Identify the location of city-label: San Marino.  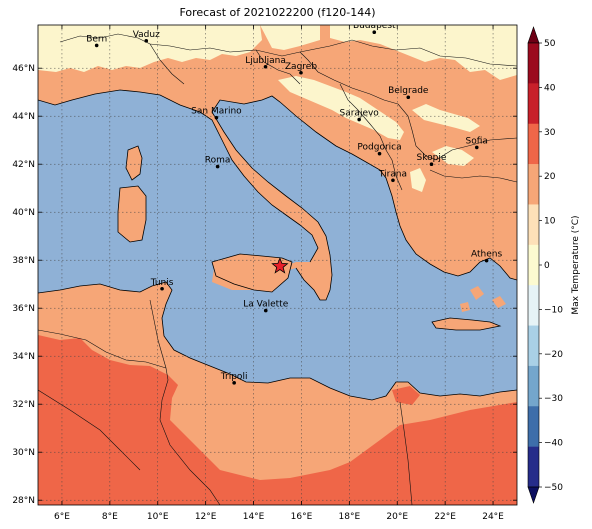
(216, 112).